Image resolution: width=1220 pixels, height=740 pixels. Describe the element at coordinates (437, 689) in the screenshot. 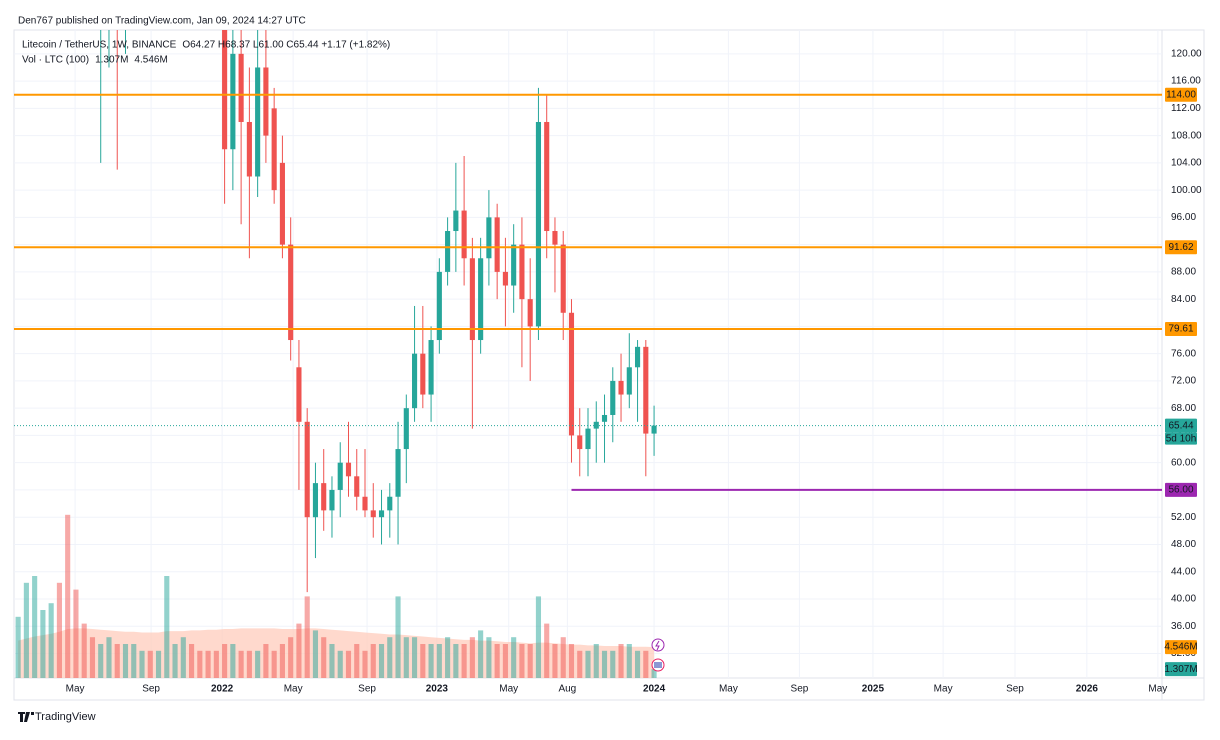

I see `x-tick-label: 2023` at that location.